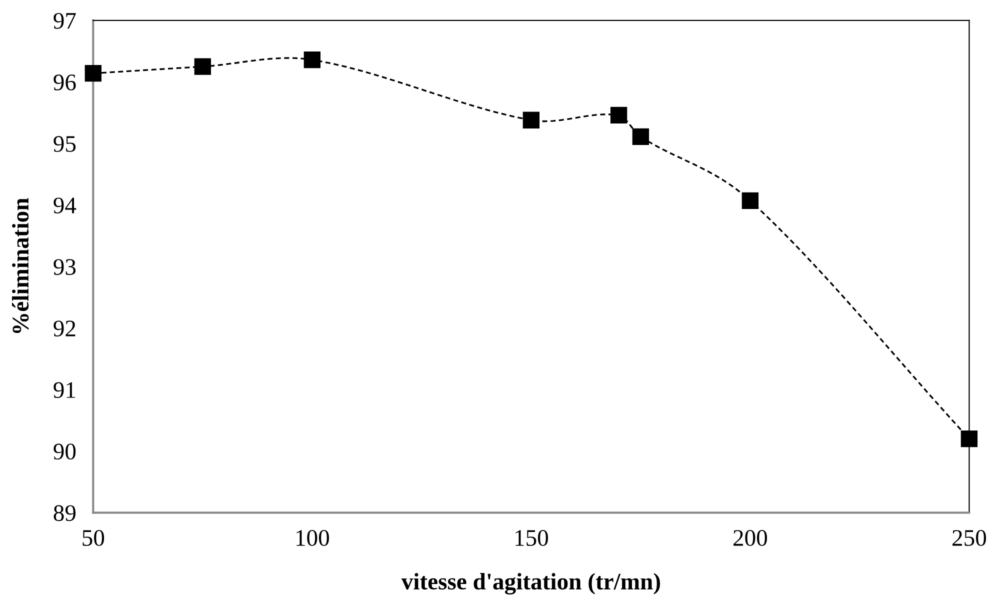  I want to click on y-axis-title: %élimination, so click(20, 265).